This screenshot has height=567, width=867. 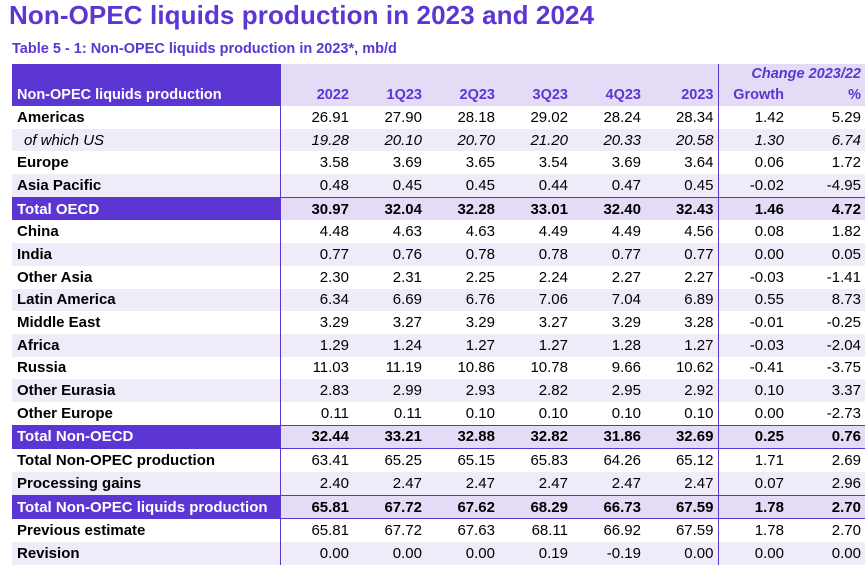 I want to click on value-cell: 65.83, so click(x=535, y=460).